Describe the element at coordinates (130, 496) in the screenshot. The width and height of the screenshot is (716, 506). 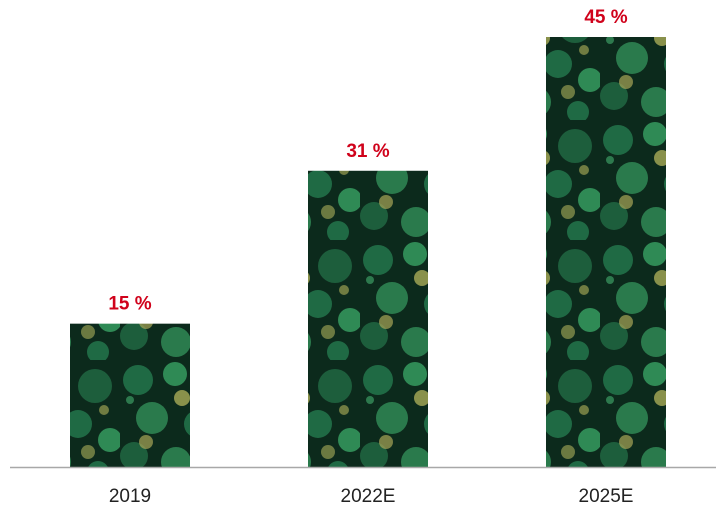
I see `x-tick-label-2019: 2019` at that location.